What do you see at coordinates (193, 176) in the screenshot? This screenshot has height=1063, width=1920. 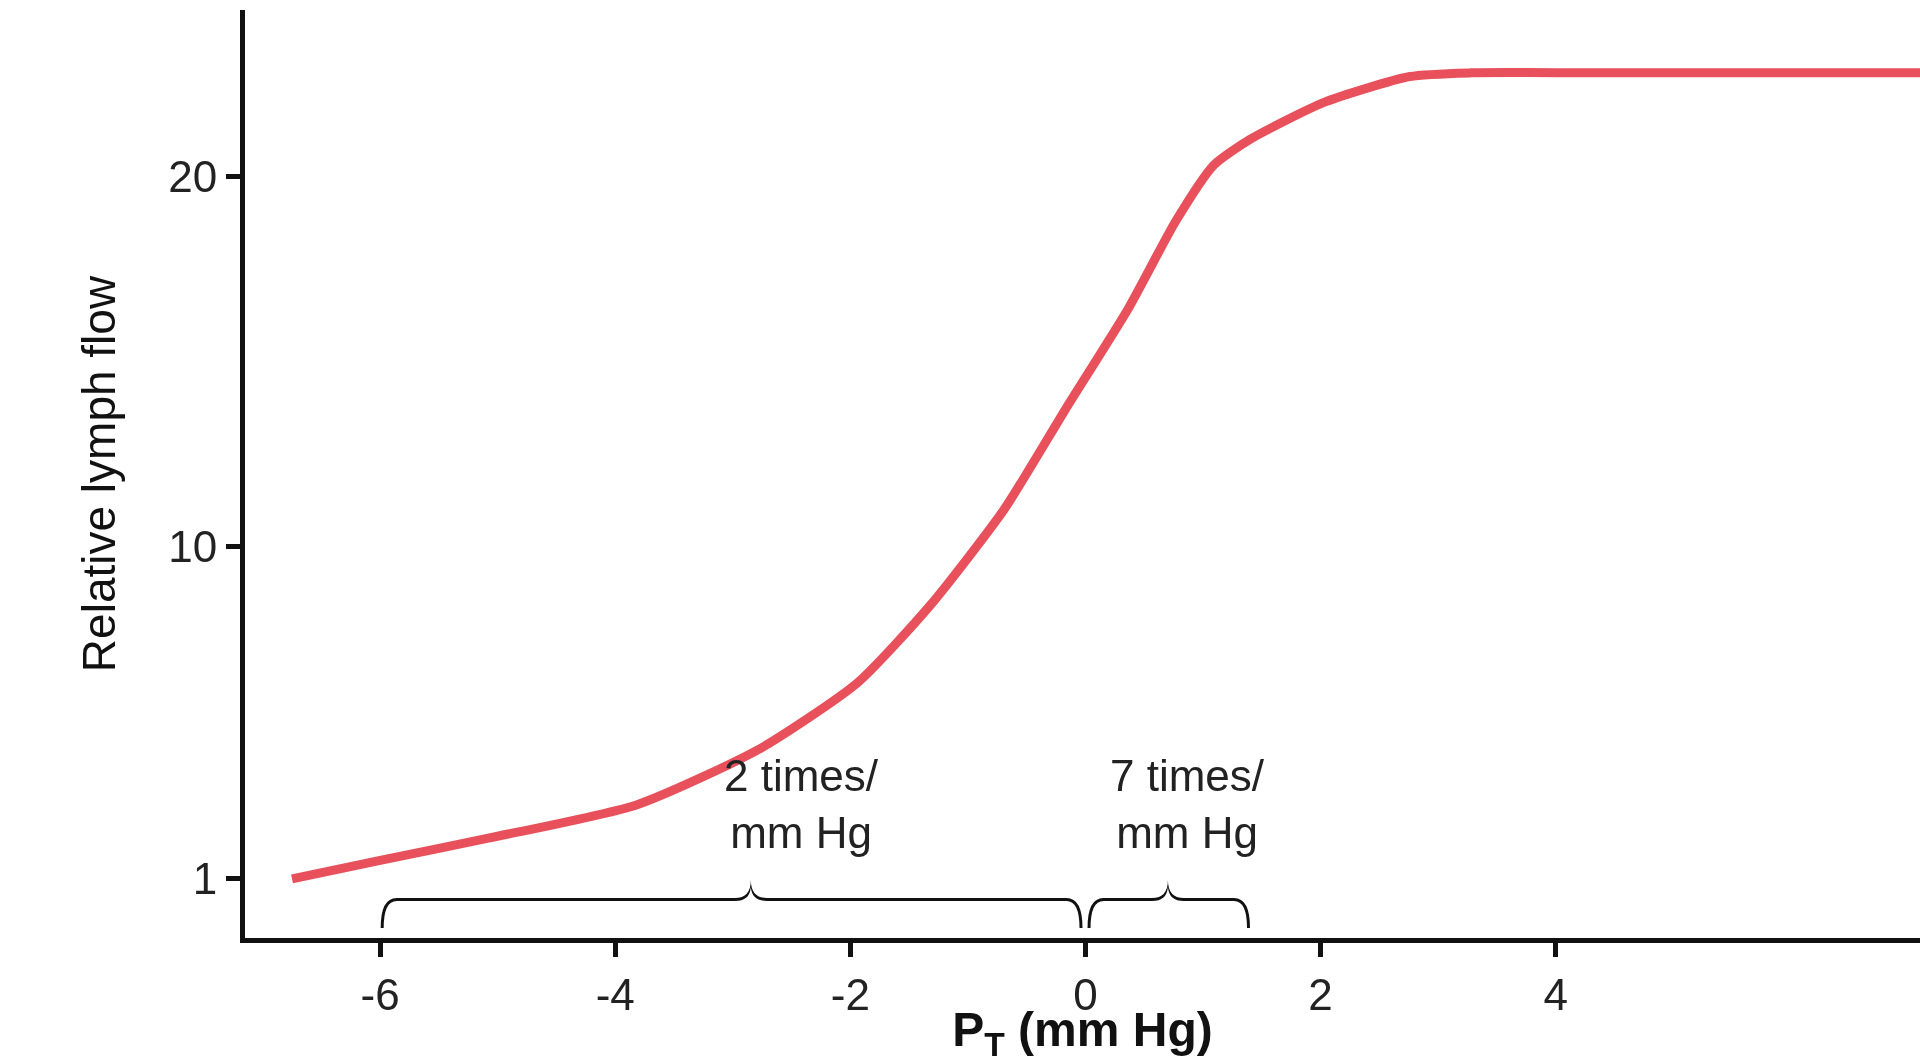 I see `y-tick-label: 20` at bounding box center [193, 176].